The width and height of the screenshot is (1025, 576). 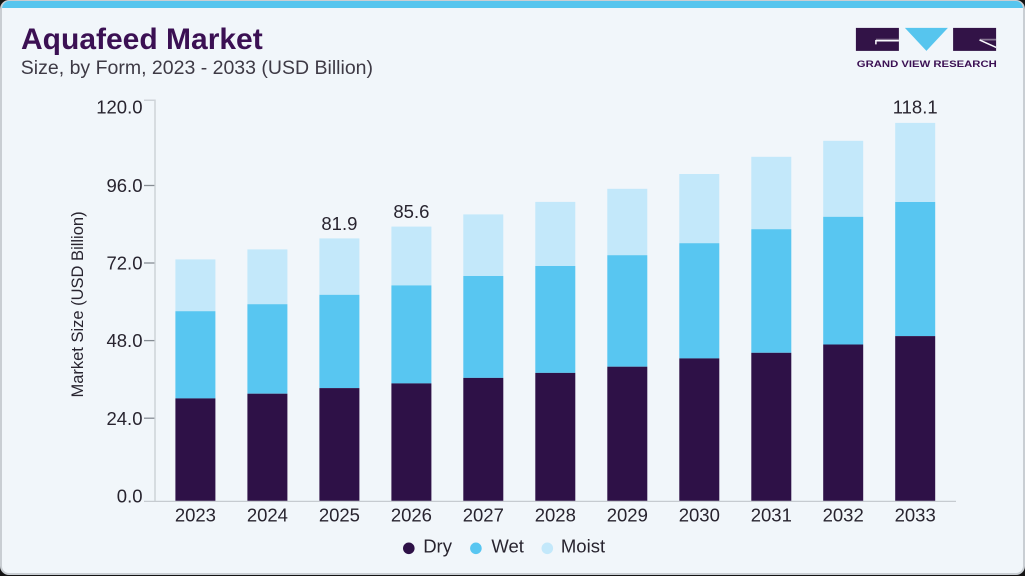 What do you see at coordinates (119, 106) in the screenshot?
I see `svg-text: 120.0` at bounding box center [119, 106].